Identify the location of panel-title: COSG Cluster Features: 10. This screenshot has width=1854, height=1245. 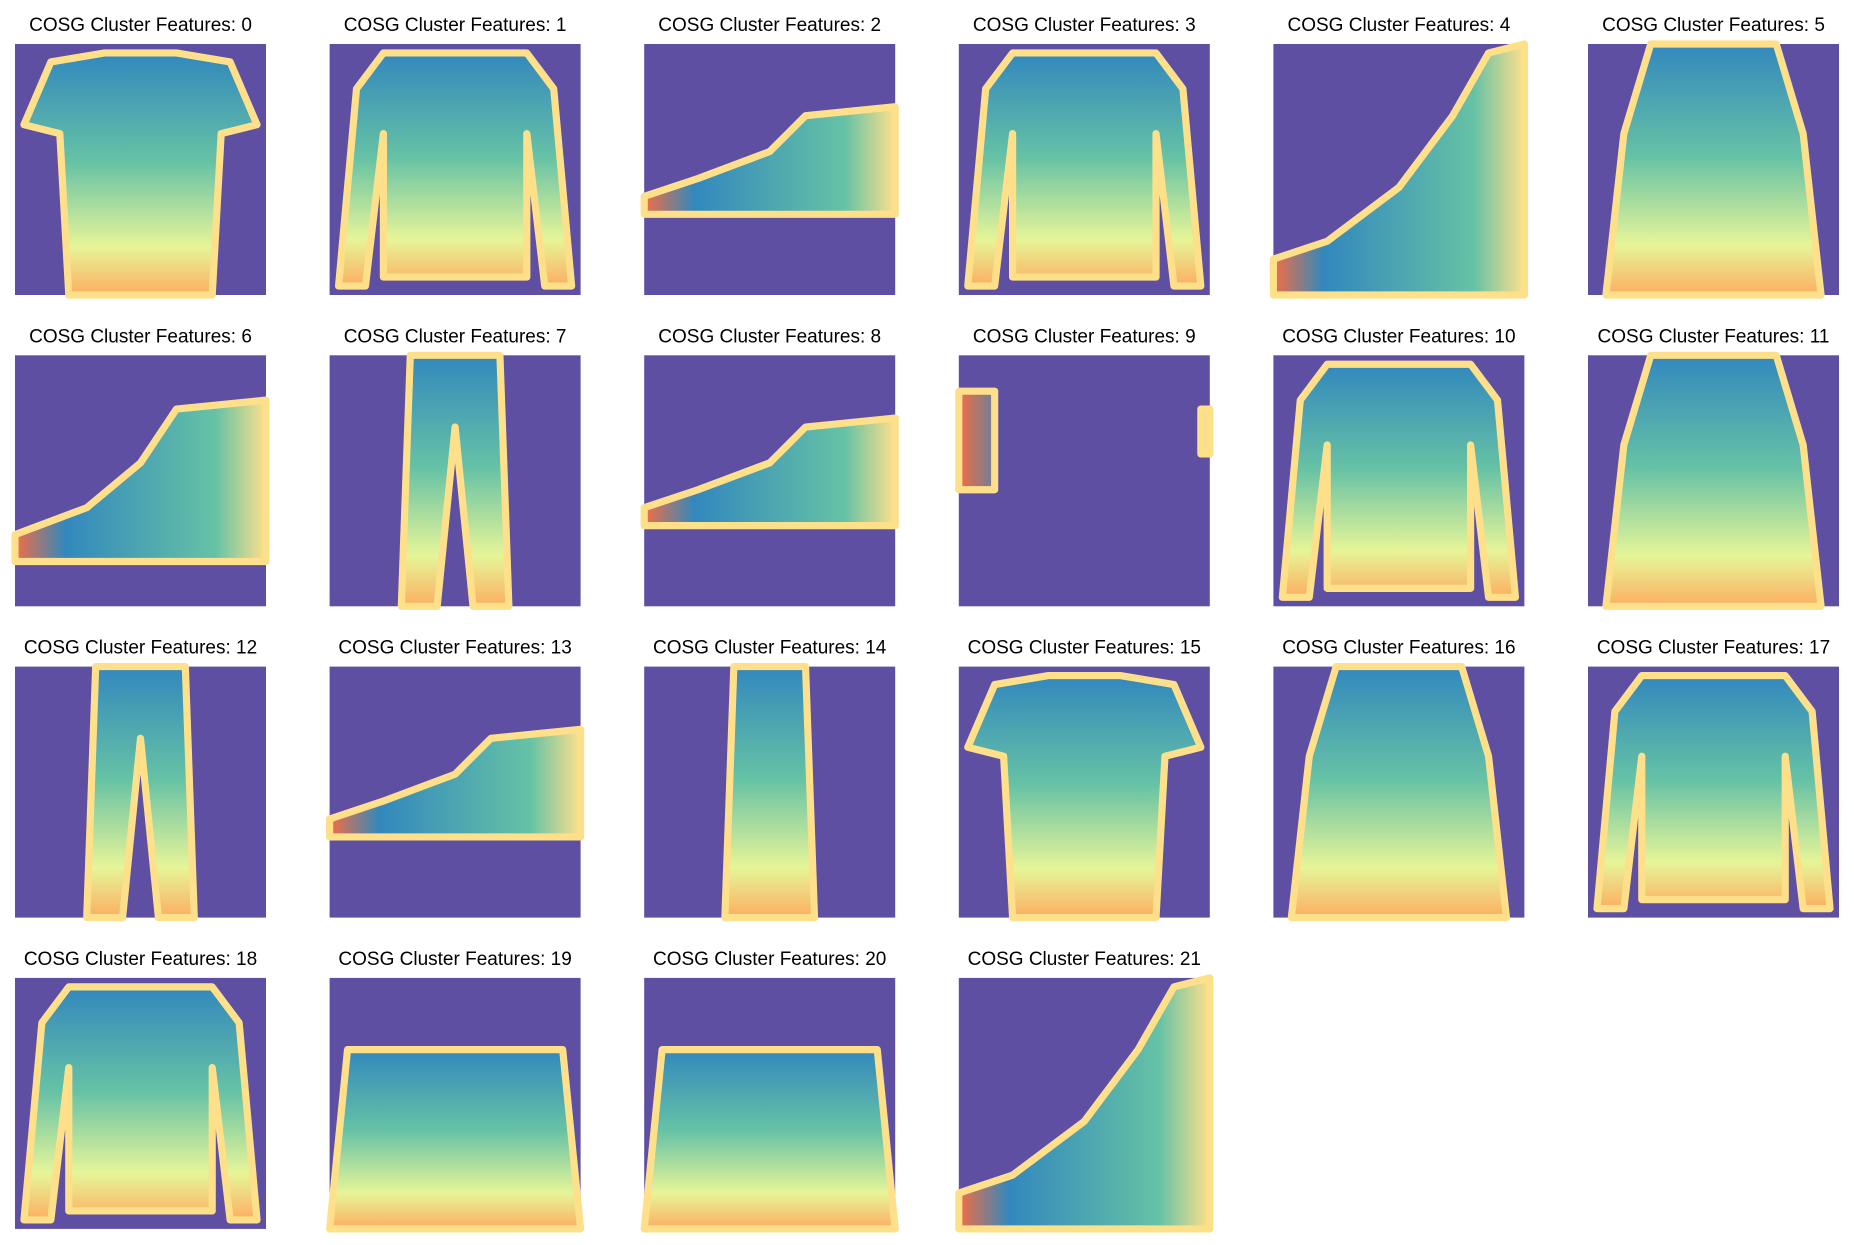
(1398, 336).